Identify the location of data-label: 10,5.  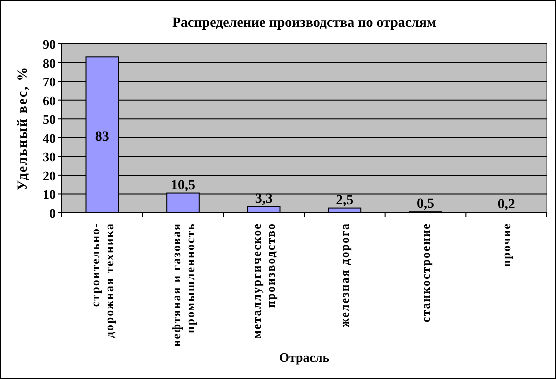
(183, 186).